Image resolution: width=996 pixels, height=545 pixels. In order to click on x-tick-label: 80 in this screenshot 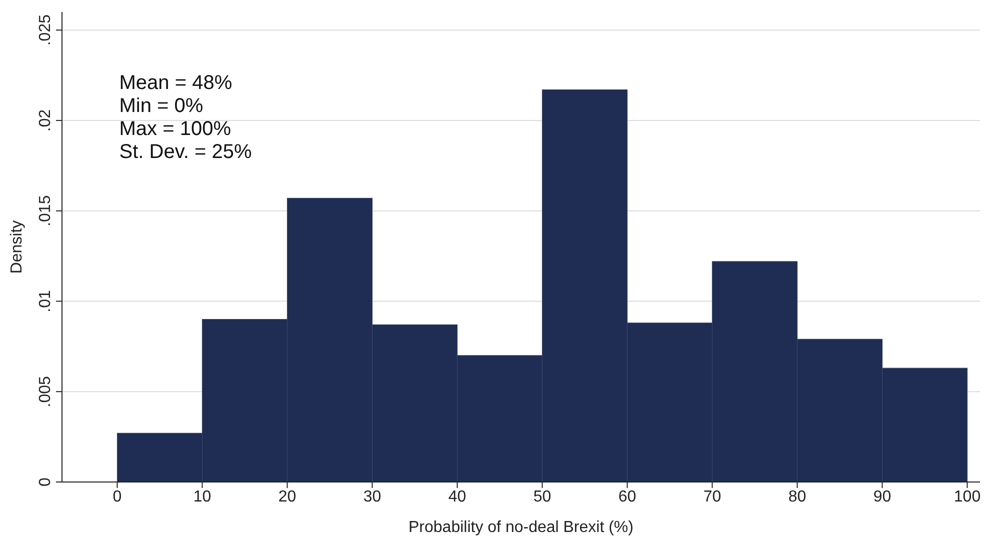, I will do `click(797, 497)`.